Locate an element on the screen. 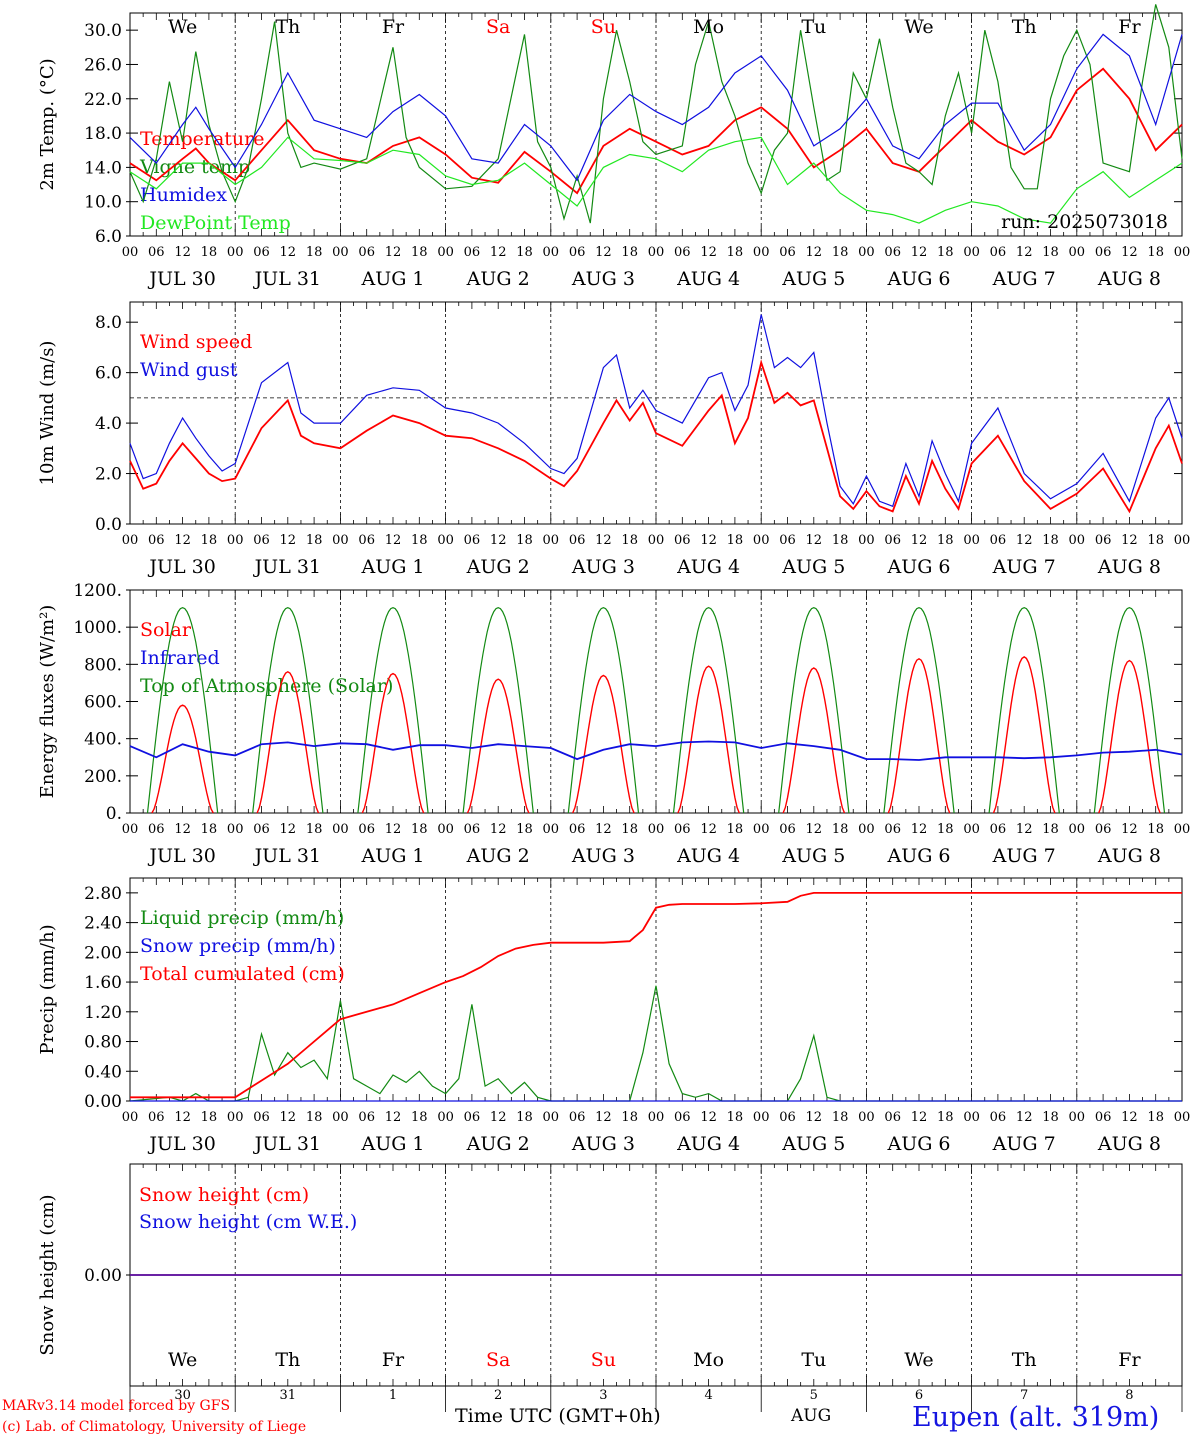 This screenshot has width=1194, height=1440. day-number-label: 7 is located at coordinates (1024, 1395).